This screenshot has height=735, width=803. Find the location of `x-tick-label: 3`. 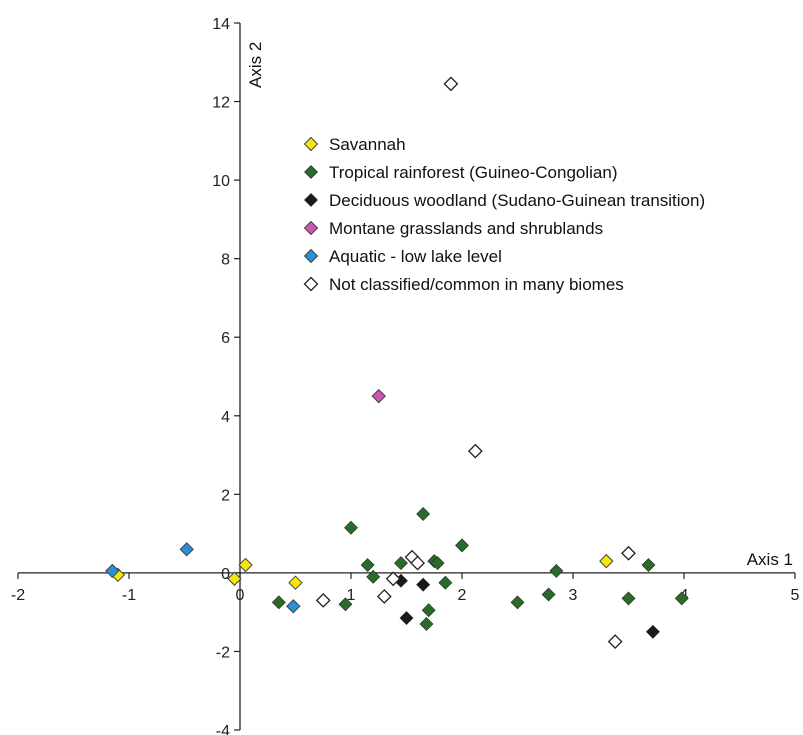

x-tick-label: 3 is located at coordinates (573, 595).